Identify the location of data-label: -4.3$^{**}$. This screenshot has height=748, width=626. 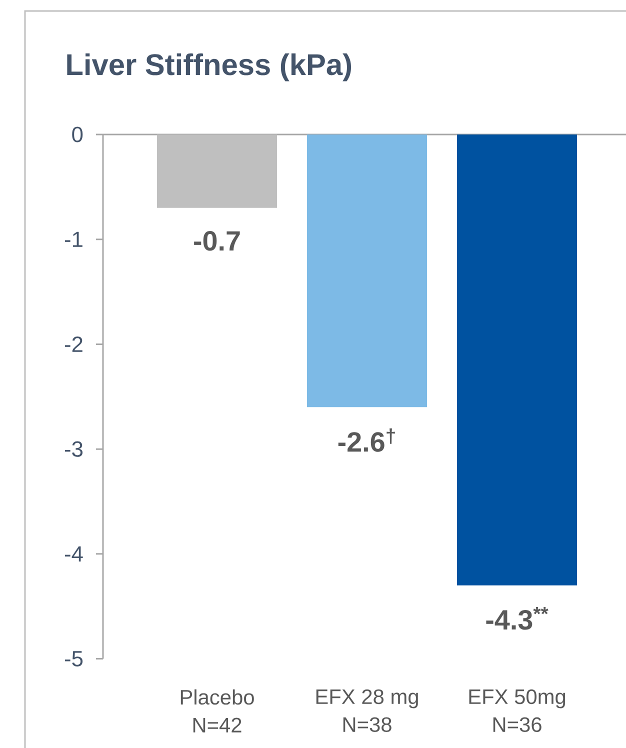
(517, 618).